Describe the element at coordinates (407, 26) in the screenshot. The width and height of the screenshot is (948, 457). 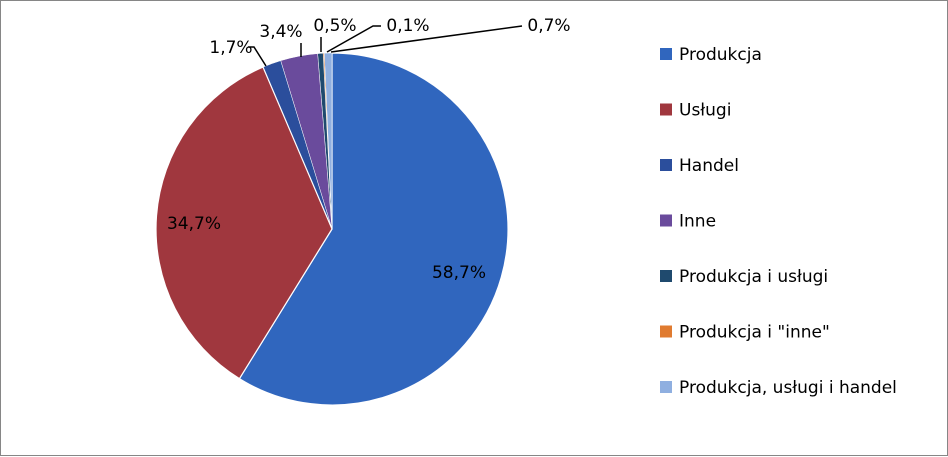
I see `data-label-5: 0,1%` at that location.